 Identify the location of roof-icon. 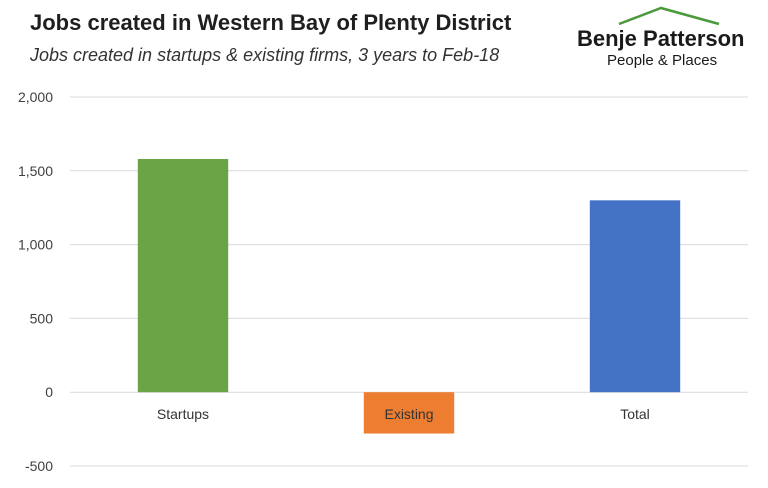
(669, 16).